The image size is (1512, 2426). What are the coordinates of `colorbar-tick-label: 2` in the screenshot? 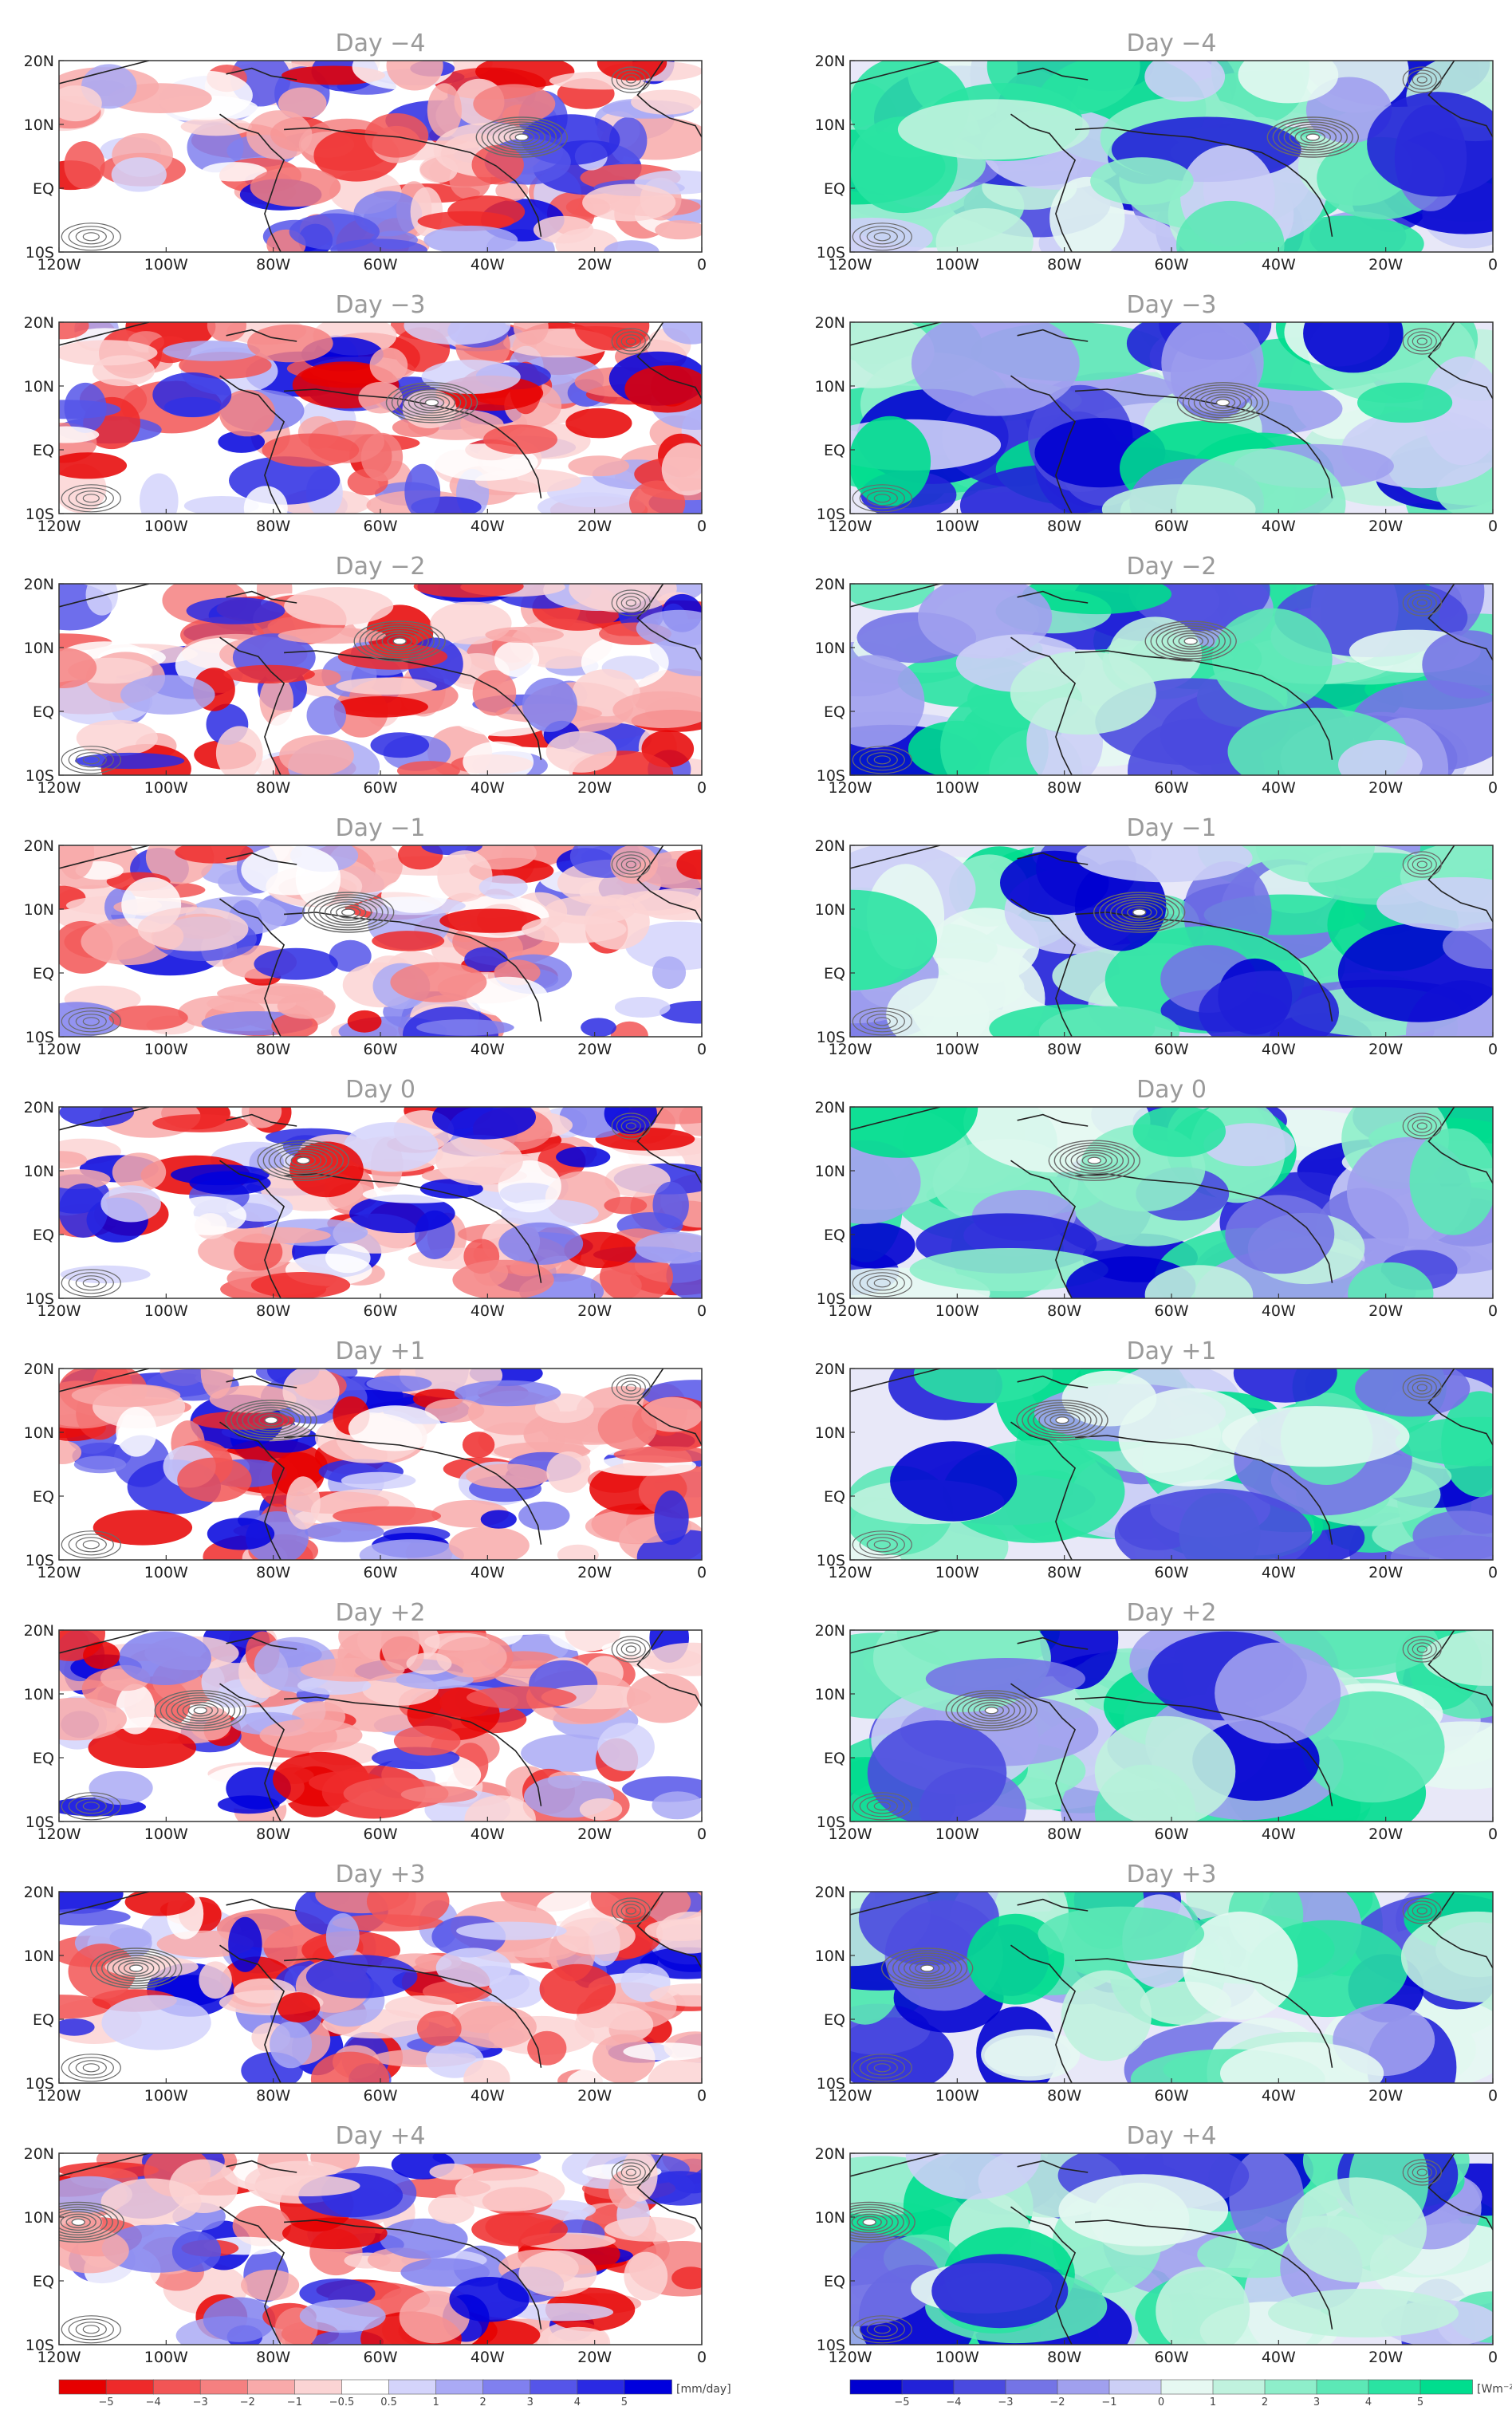 It's located at (483, 2402).